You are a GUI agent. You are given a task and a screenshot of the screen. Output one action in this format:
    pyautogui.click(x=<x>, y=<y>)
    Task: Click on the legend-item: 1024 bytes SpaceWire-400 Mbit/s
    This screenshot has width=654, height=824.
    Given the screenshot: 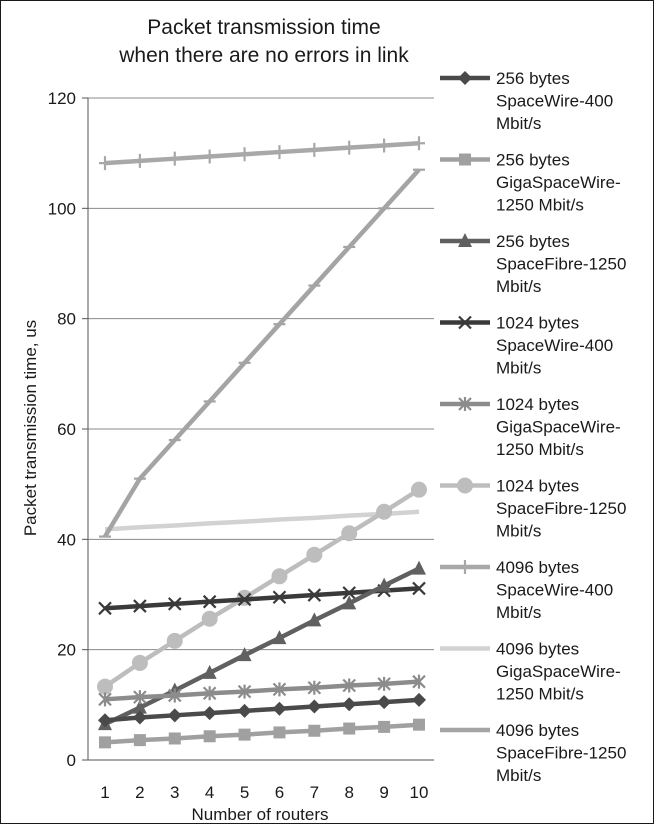 What is the action you would take?
    pyautogui.click(x=526, y=346)
    